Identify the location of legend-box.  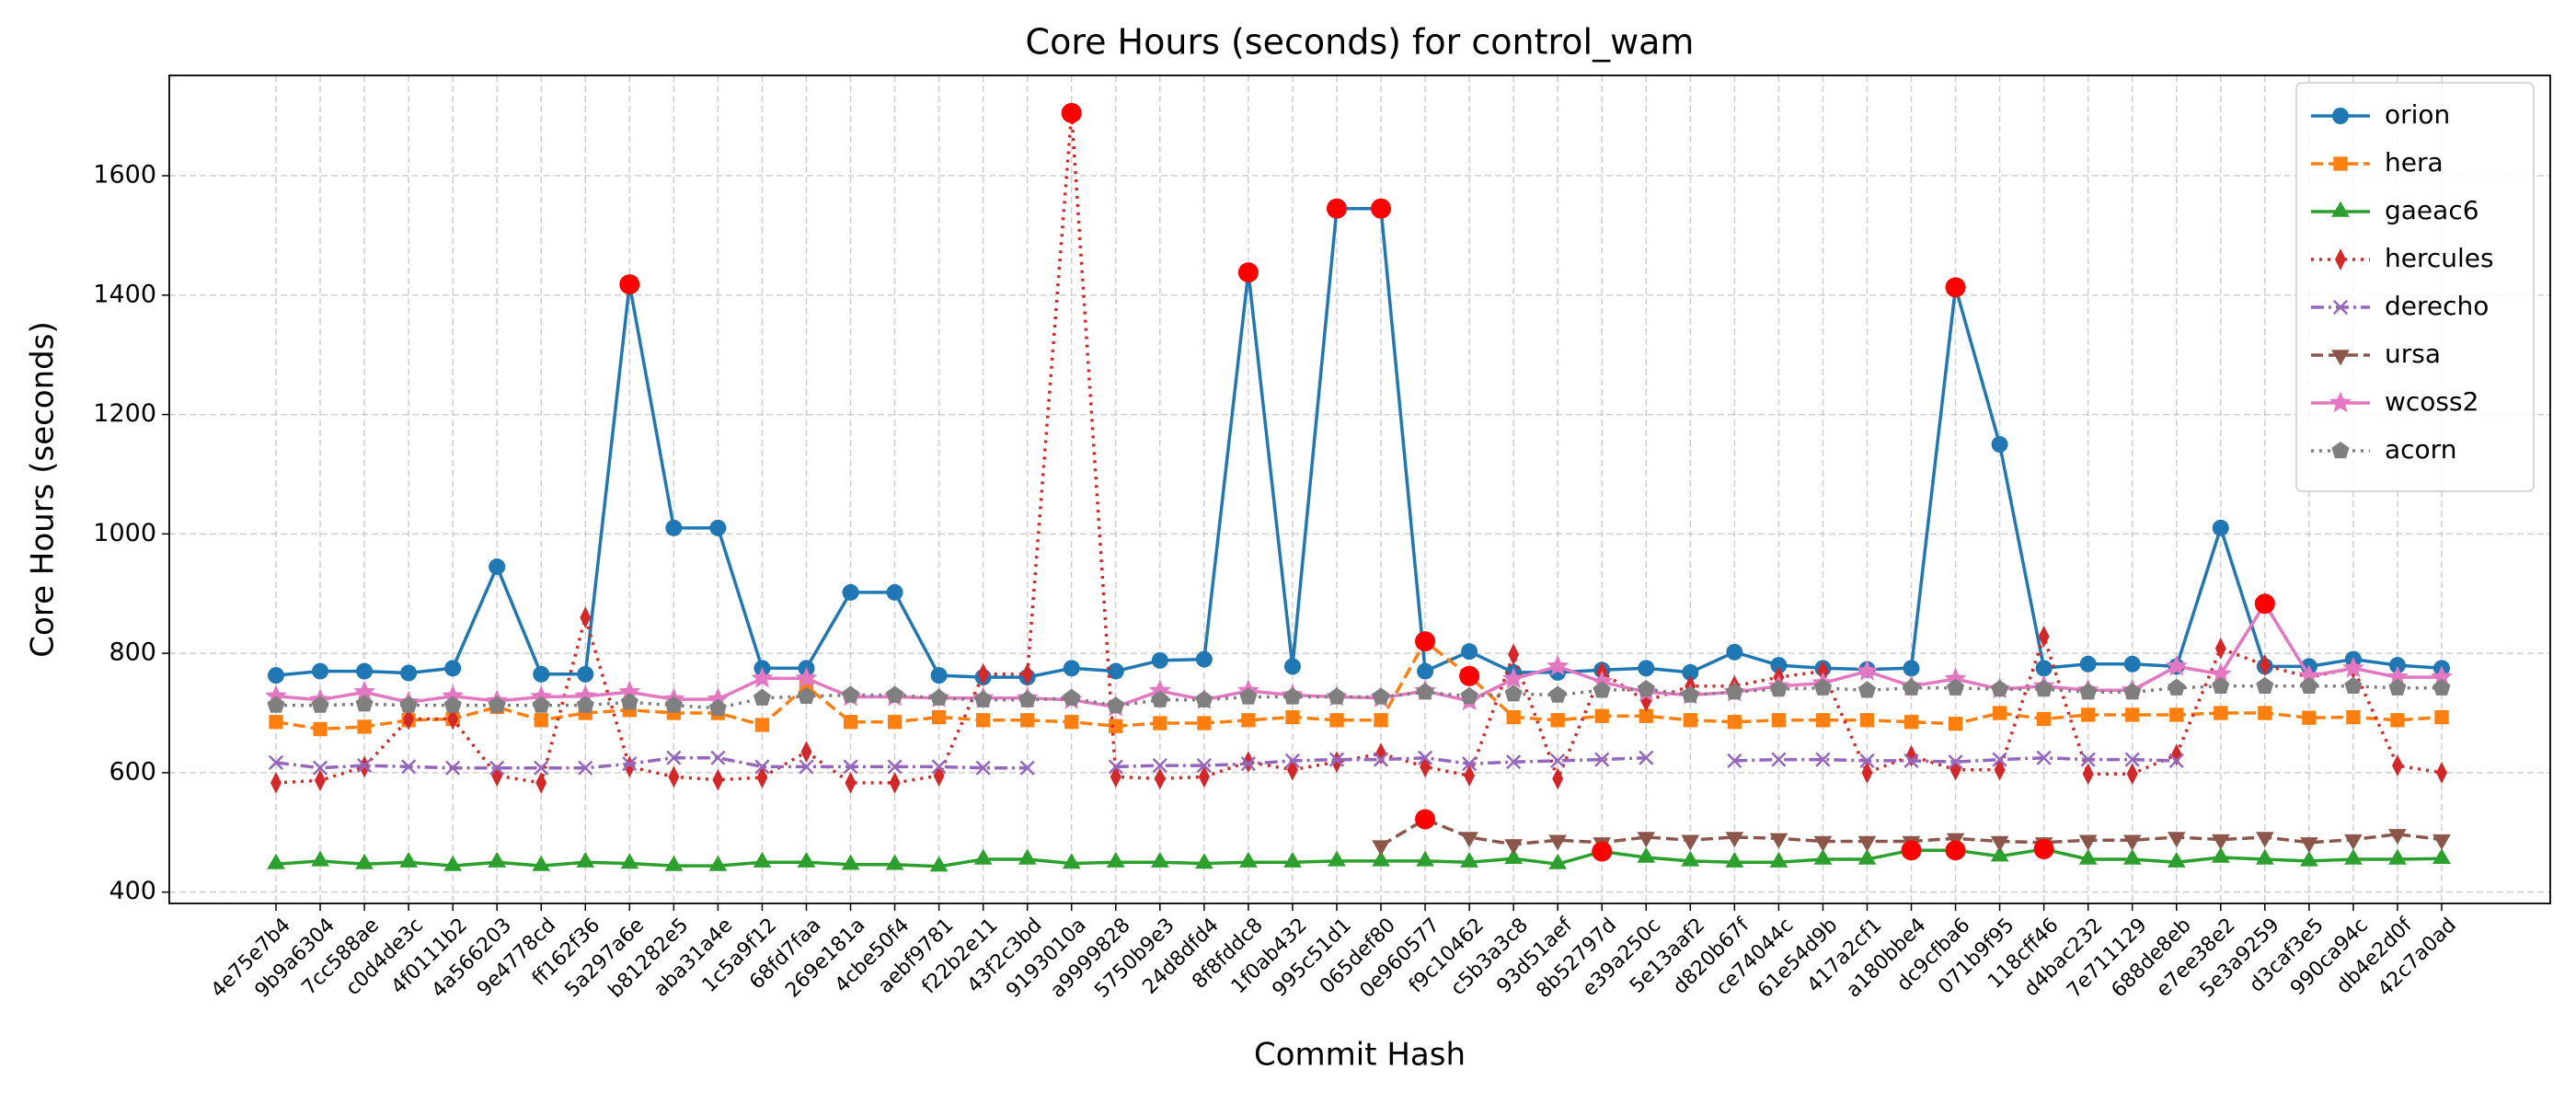
(2415, 287).